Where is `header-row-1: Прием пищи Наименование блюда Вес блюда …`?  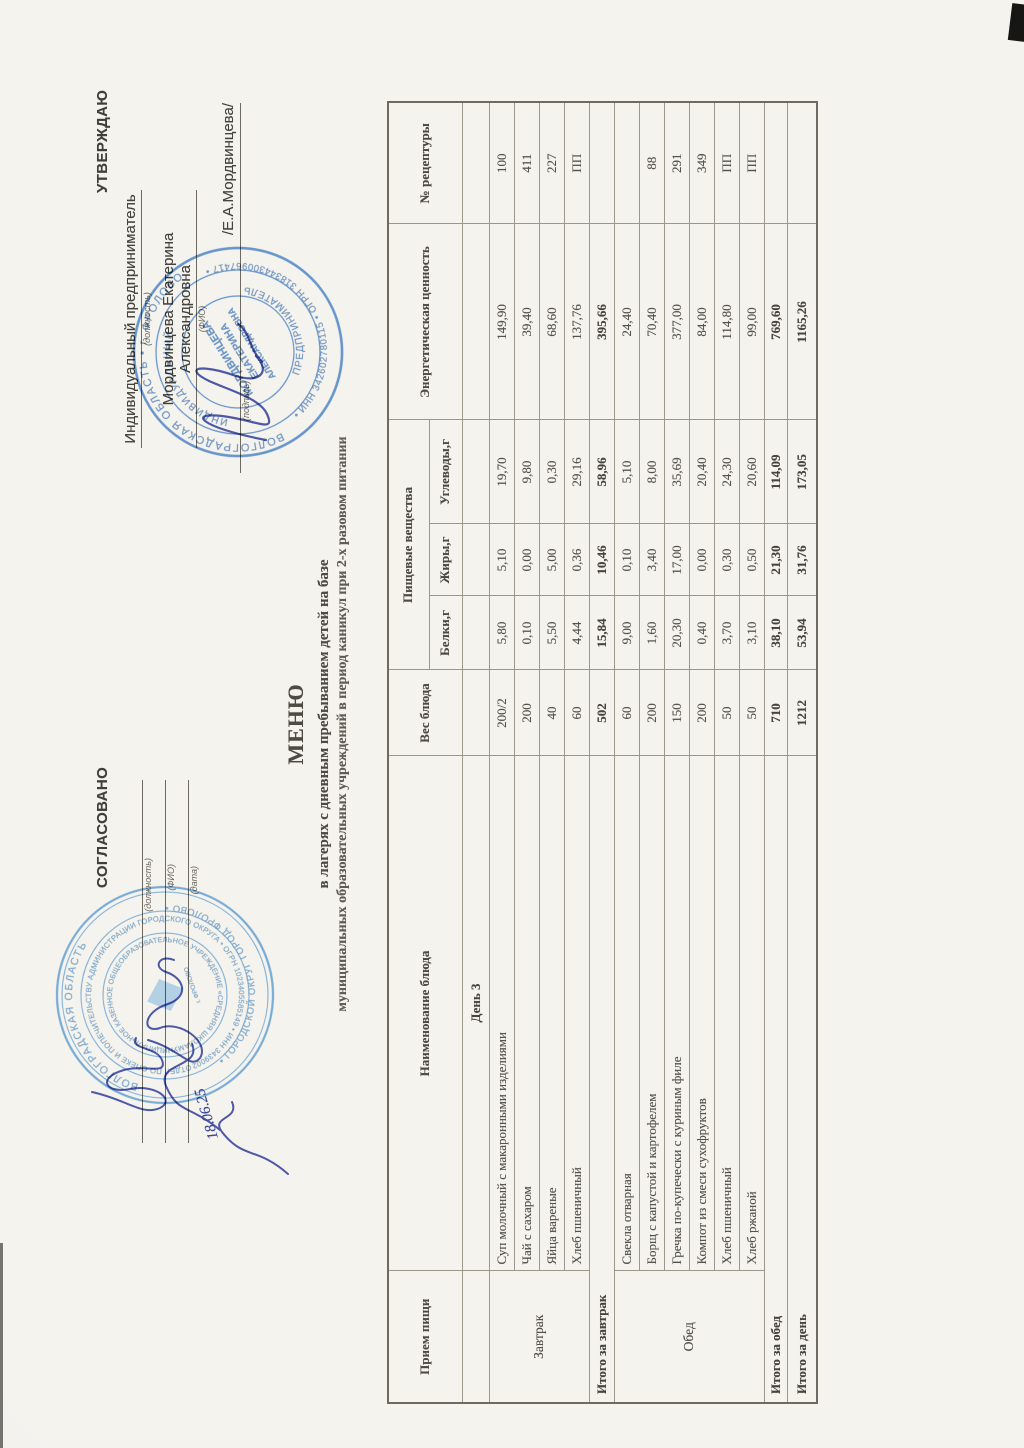 header-row-1: Прием пищи Наименование блюда Вес блюда … is located at coordinates (425, 752).